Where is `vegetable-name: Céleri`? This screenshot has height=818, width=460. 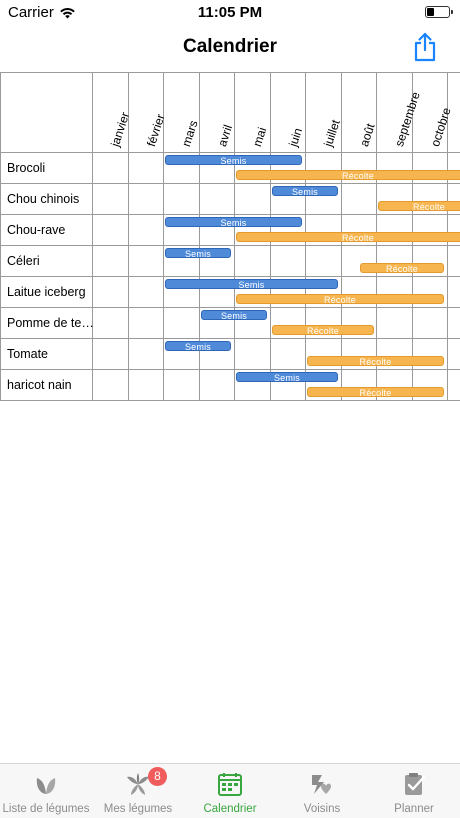
vegetable-name: Céleri is located at coordinates (23, 261).